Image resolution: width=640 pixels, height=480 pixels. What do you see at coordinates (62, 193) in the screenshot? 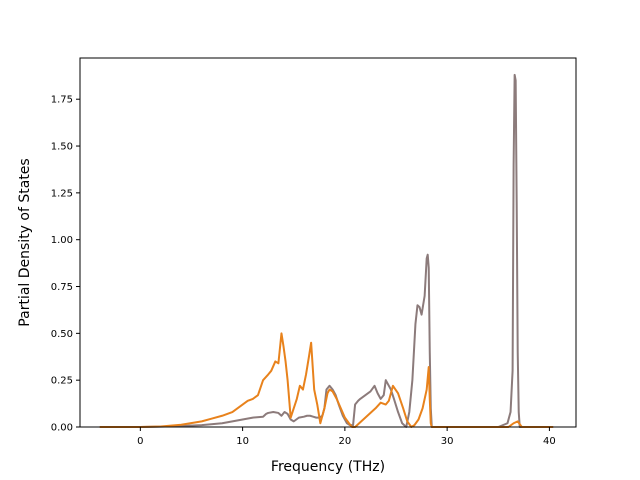
I see `y-tick-label: 1.25` at bounding box center [62, 193].